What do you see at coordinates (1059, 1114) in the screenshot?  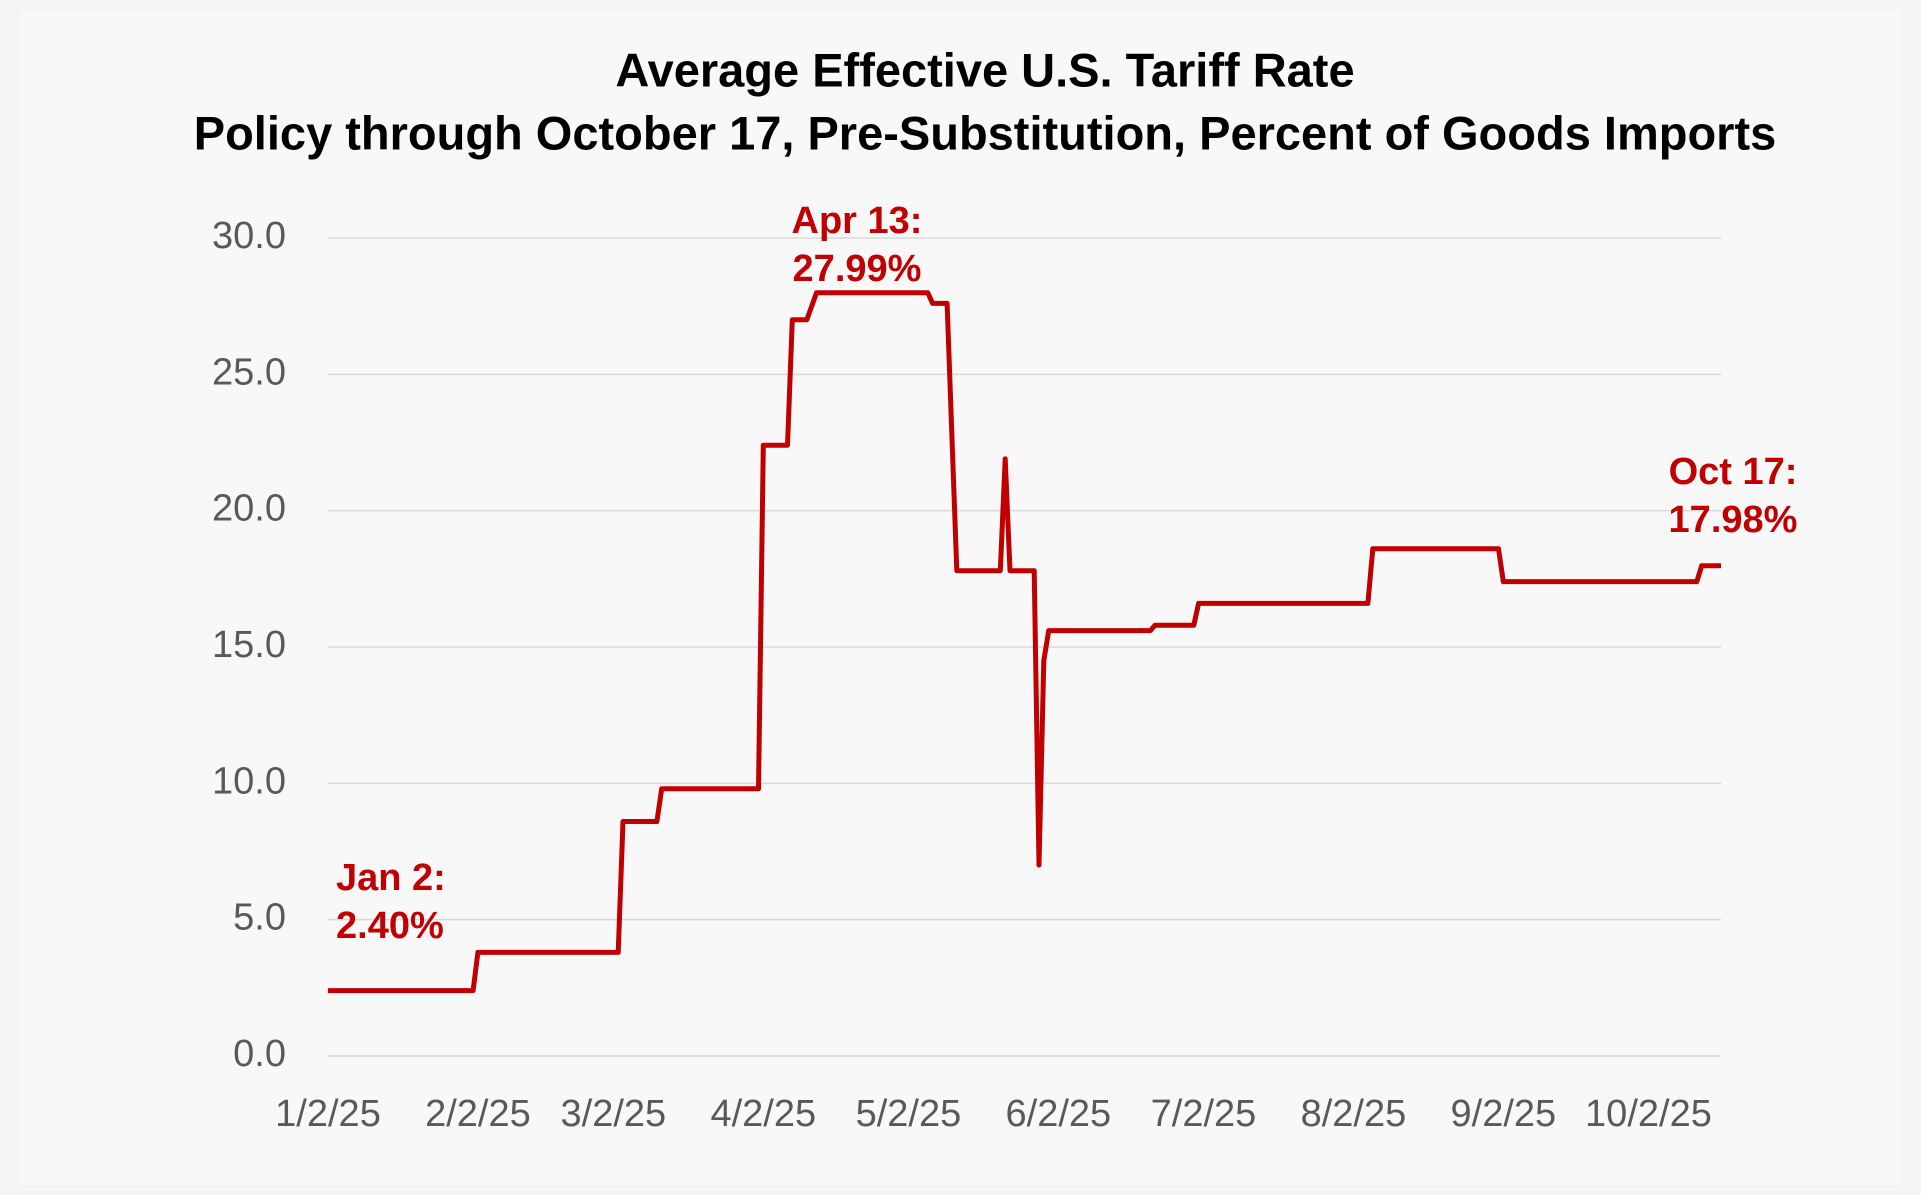 I see `x-tick-label: 6/2/25` at bounding box center [1059, 1114].